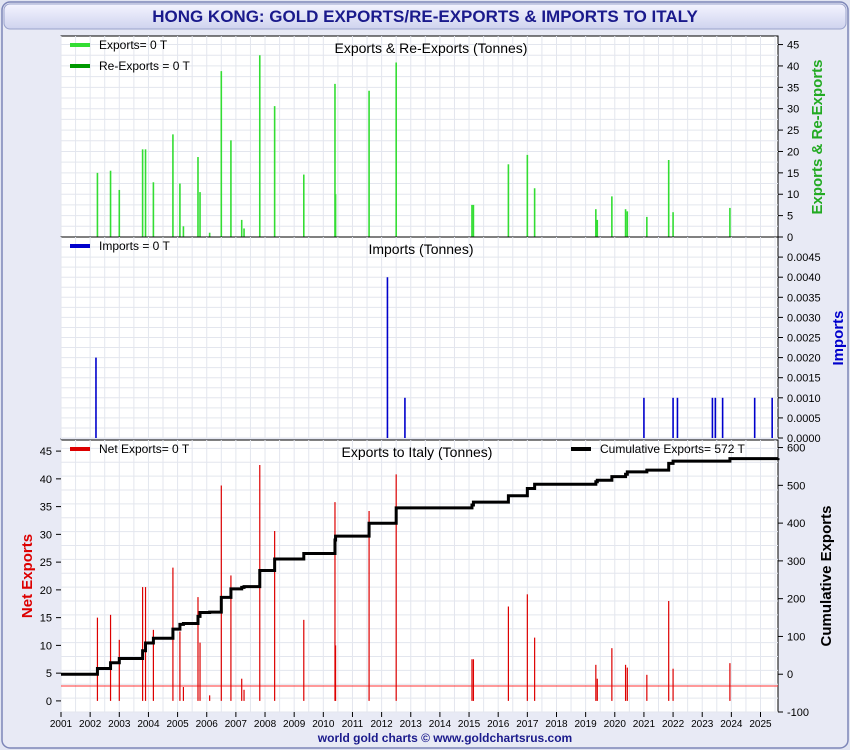  What do you see at coordinates (615, 724) in the screenshot?
I see `x-tick-label: 2020` at bounding box center [615, 724].